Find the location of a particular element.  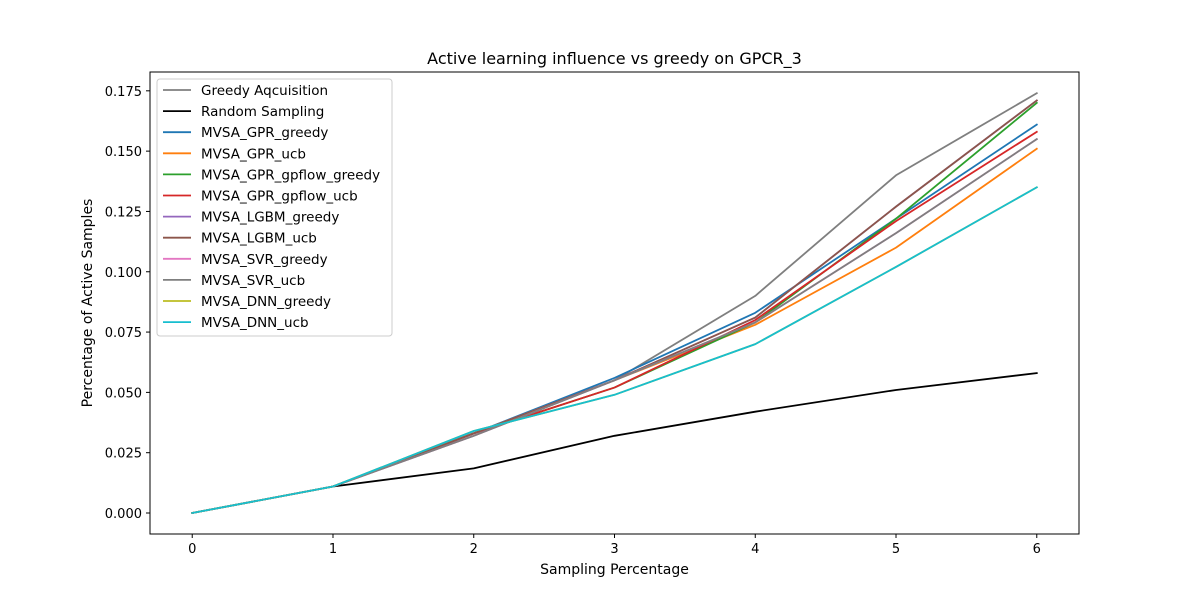

legend-label-9: MVSA_SVR_ucb is located at coordinates (253, 281).